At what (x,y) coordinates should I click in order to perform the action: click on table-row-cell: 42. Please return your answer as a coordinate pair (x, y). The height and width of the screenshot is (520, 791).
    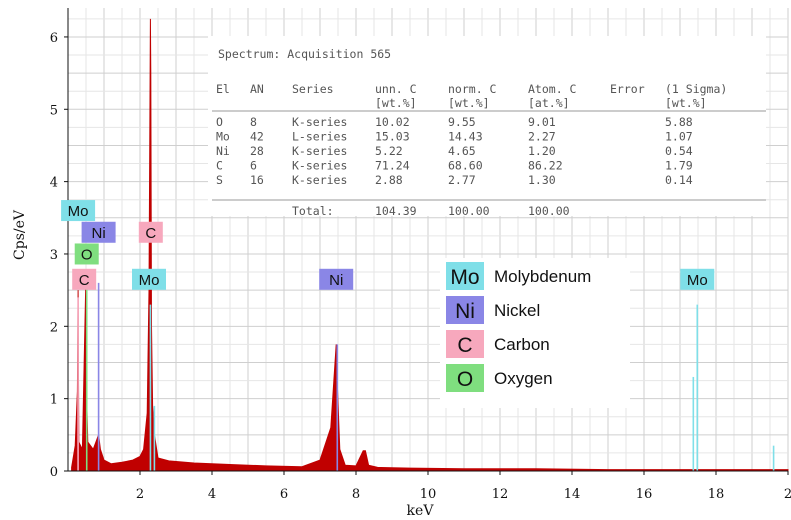
    Looking at the image, I should click on (257, 137).